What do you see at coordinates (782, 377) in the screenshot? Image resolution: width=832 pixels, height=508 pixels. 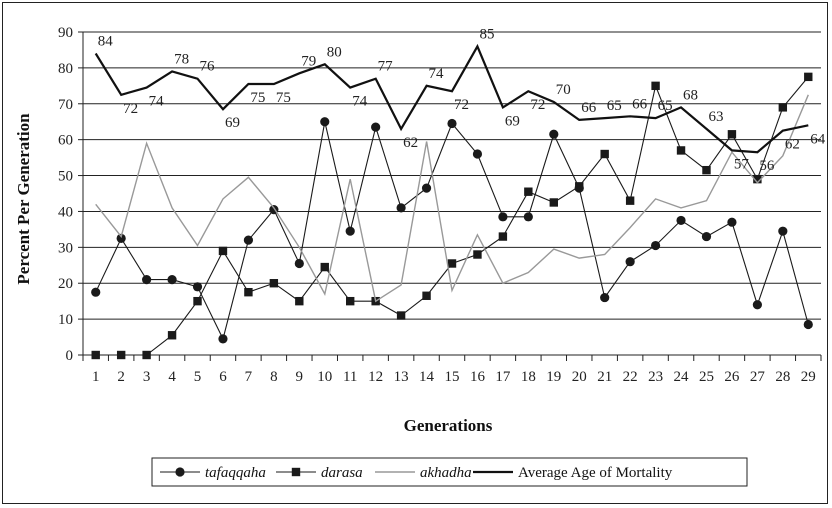 I see `x-tick-label: 28` at bounding box center [782, 377].